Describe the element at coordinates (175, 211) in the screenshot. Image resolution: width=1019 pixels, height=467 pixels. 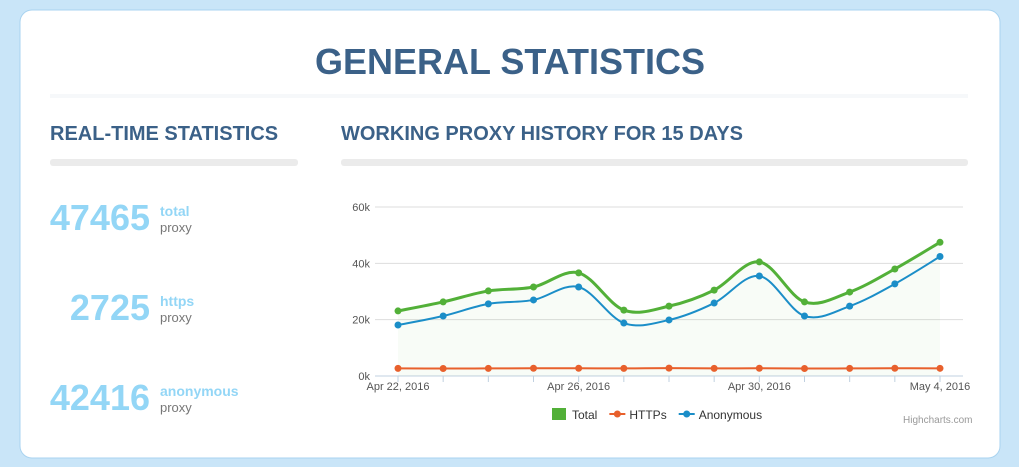
I see `stat-label: total` at that location.